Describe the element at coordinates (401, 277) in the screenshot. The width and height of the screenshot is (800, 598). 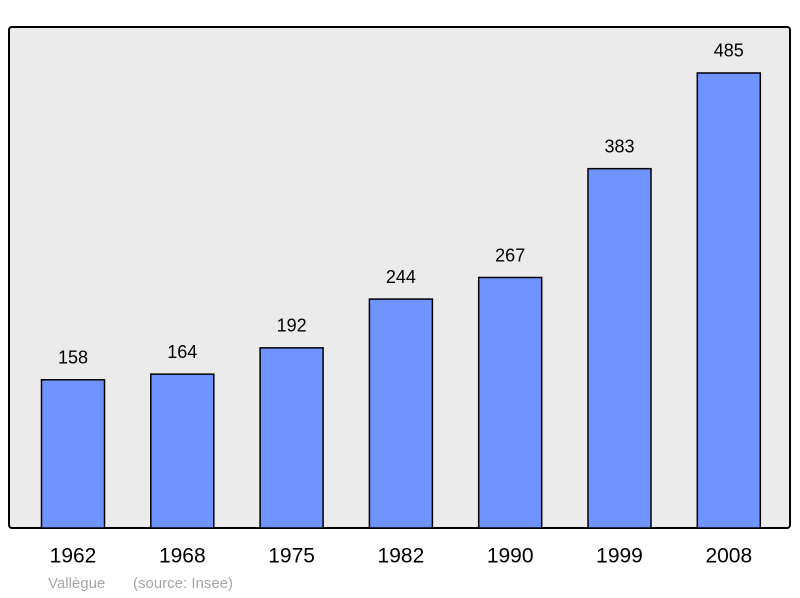
I see `value-label: 244` at that location.